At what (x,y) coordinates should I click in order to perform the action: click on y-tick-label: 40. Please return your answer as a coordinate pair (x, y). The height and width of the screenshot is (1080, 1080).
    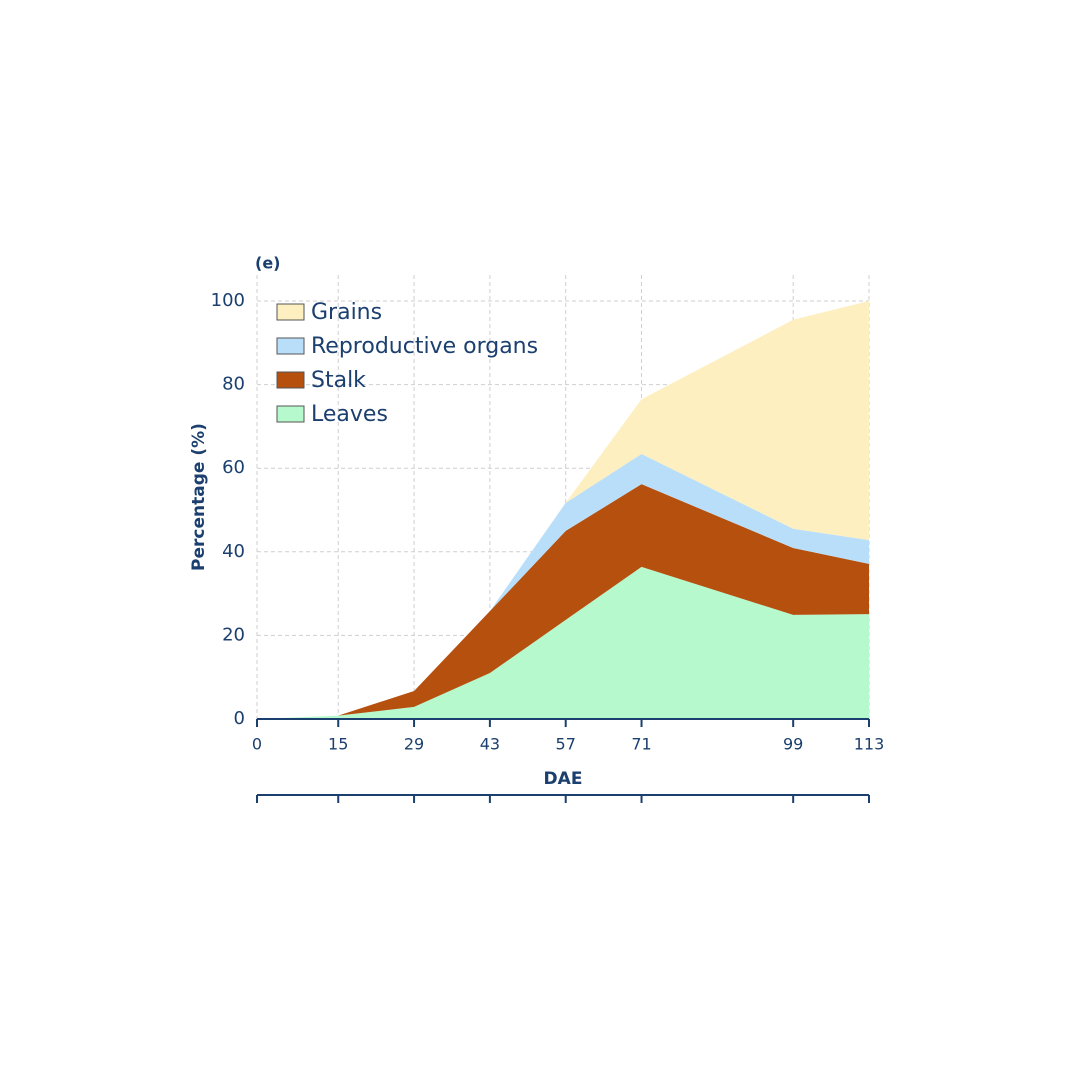
    Looking at the image, I should click on (233, 551).